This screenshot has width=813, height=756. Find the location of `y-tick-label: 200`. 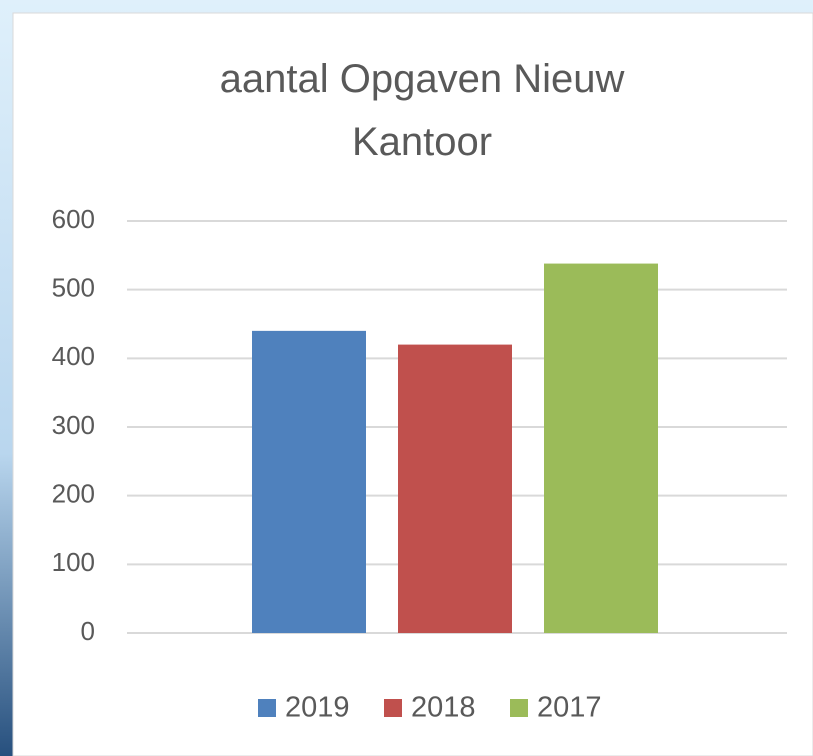

y-tick-label: 200 is located at coordinates (73, 494).